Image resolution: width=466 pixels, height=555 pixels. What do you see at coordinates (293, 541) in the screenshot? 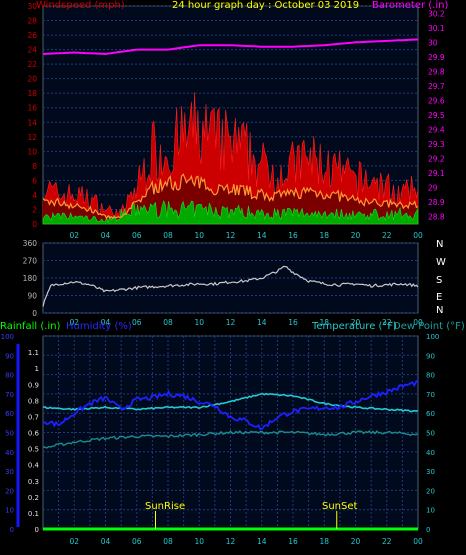
I see `lower-x-tick-label: 16` at bounding box center [293, 541].